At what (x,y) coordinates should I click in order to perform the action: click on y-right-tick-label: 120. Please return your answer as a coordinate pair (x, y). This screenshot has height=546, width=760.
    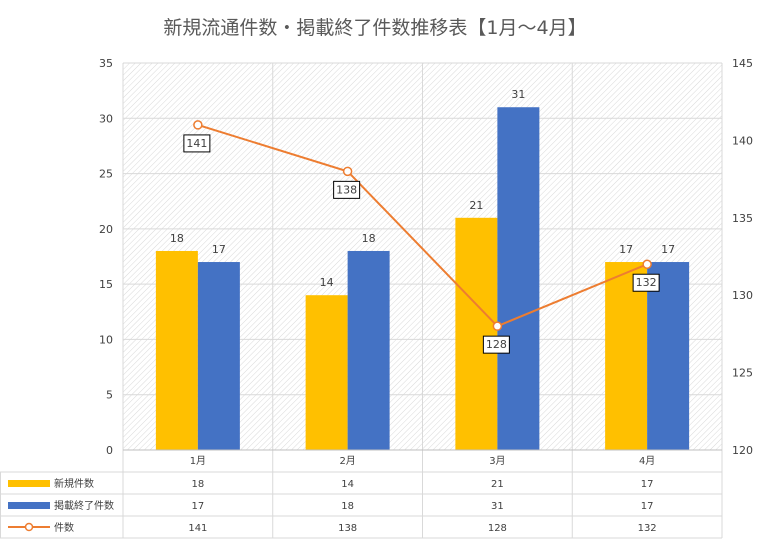
    Looking at the image, I should click on (742, 450).